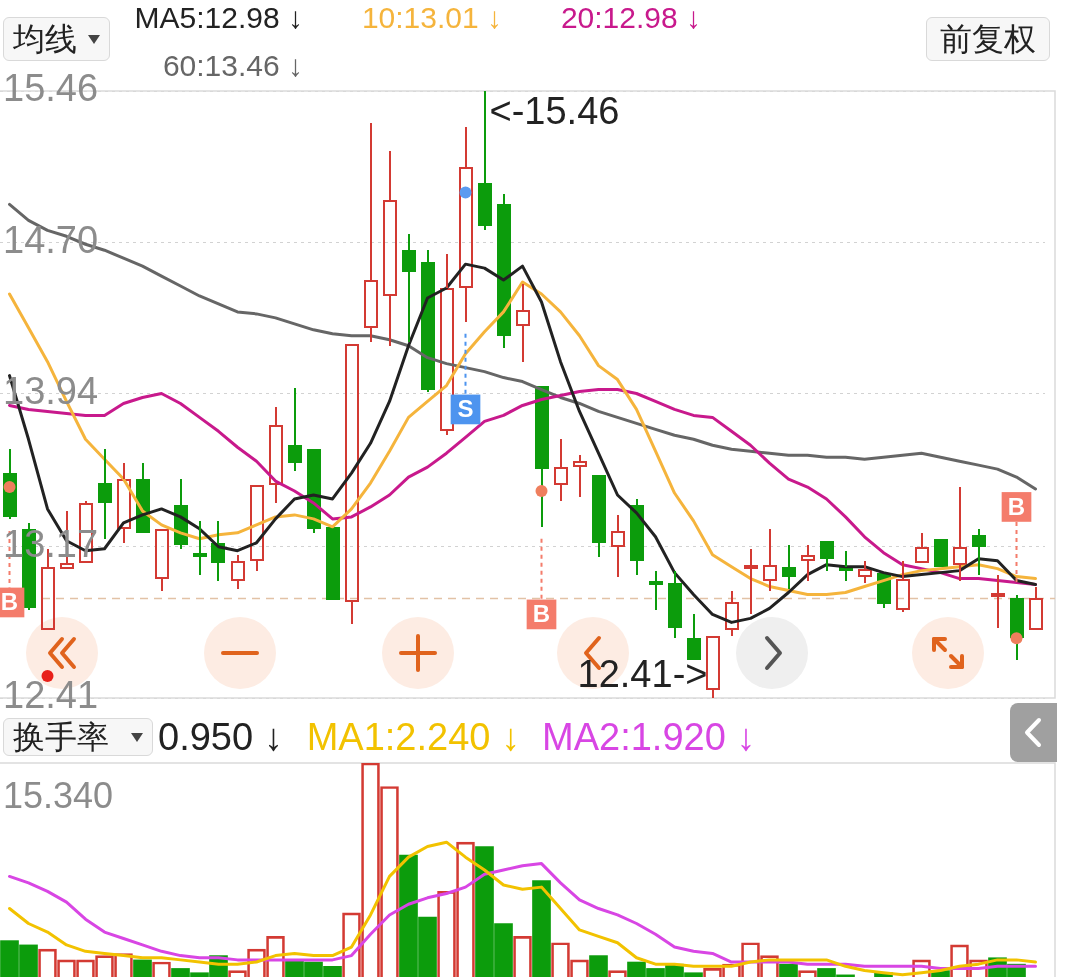  What do you see at coordinates (232, 66) in the screenshot?
I see `text: 60:13.46 ↓` at bounding box center [232, 66].